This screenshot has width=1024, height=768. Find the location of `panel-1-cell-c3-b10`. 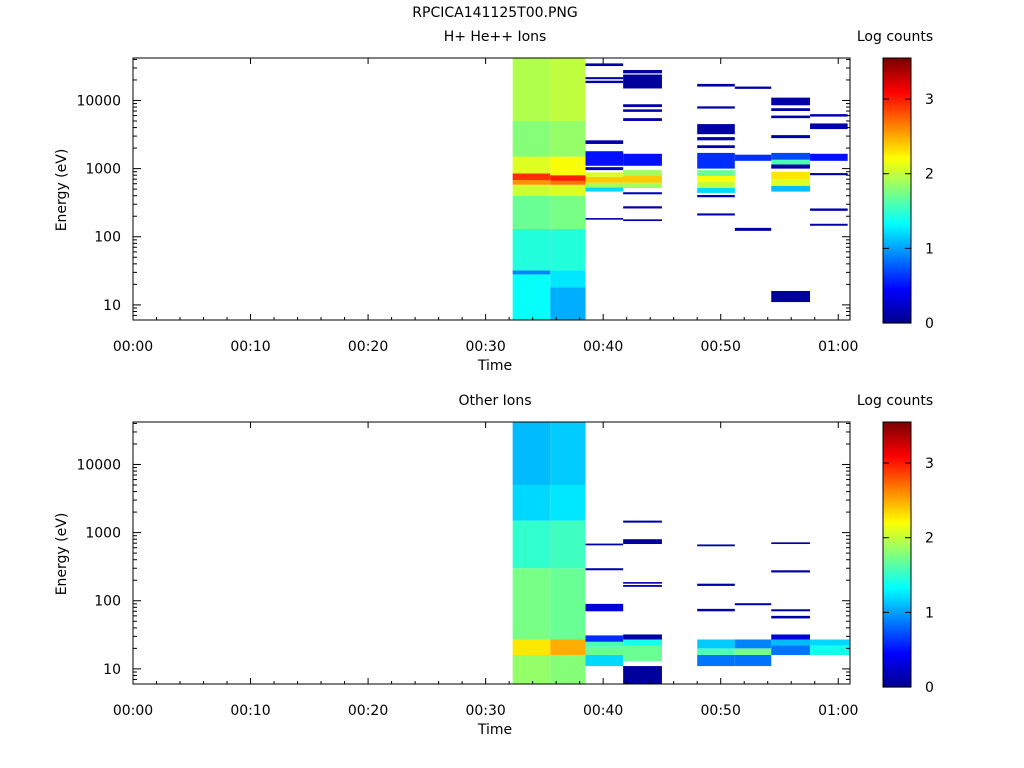

panel-1-cell-c3-b10 is located at coordinates (642, 81).